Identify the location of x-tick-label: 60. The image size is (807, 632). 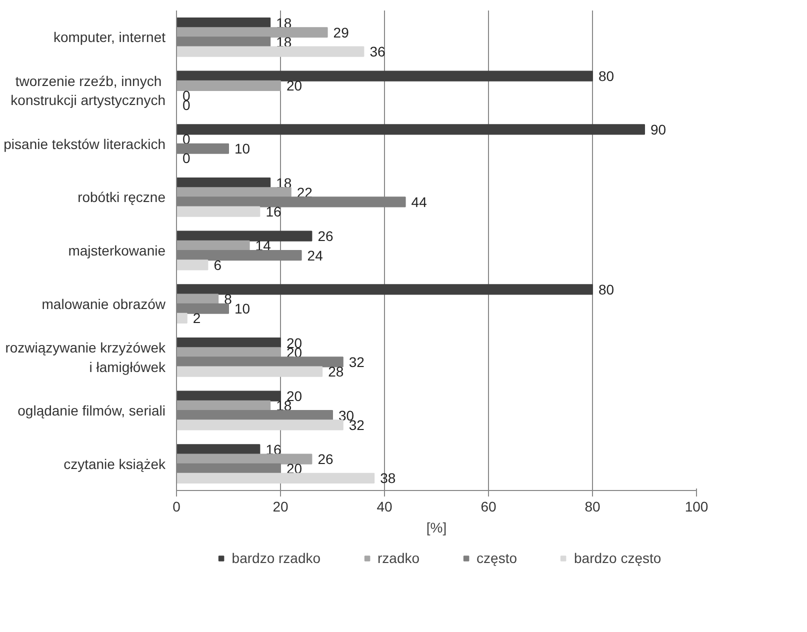
(488, 506).